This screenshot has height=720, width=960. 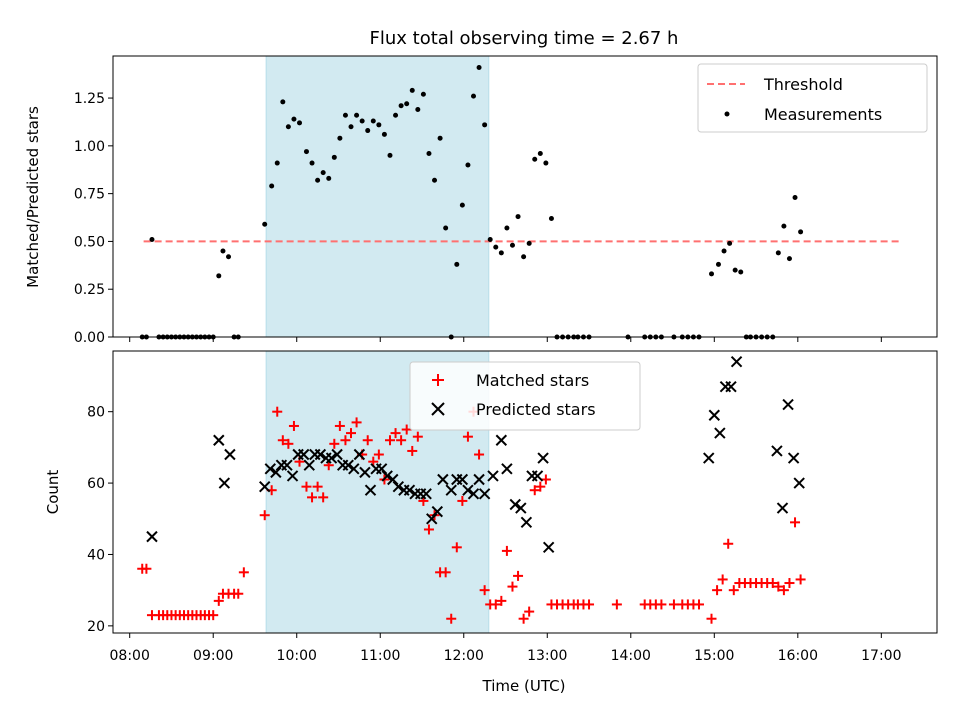 I want to click on y-tick-label: 0.00, so click(x=89, y=338).